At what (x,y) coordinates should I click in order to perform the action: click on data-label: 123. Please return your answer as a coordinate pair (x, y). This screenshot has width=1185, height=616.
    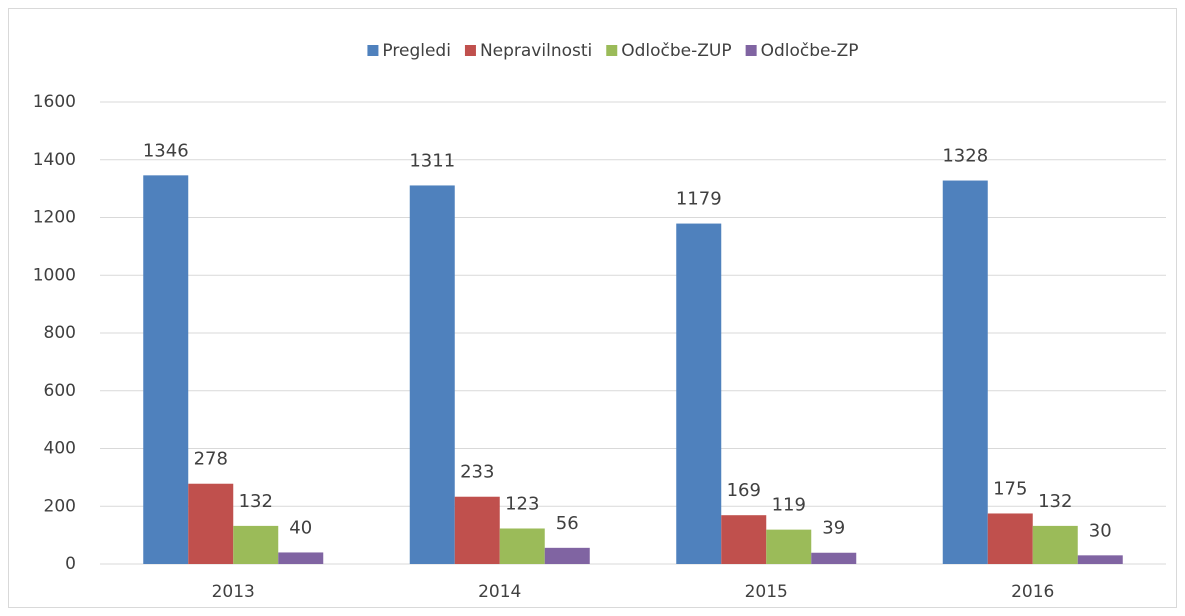
    Looking at the image, I should click on (522, 503).